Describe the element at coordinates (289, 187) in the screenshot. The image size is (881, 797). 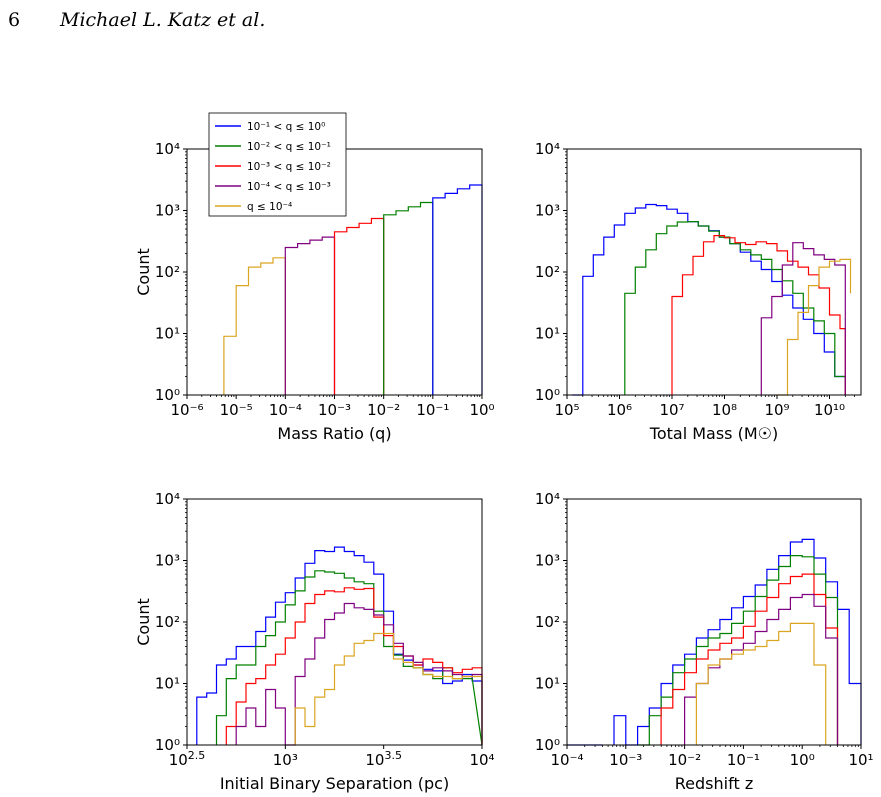
I see `legend-label-q3: 10⁻⁴ < q ≤ 10⁻³` at that location.